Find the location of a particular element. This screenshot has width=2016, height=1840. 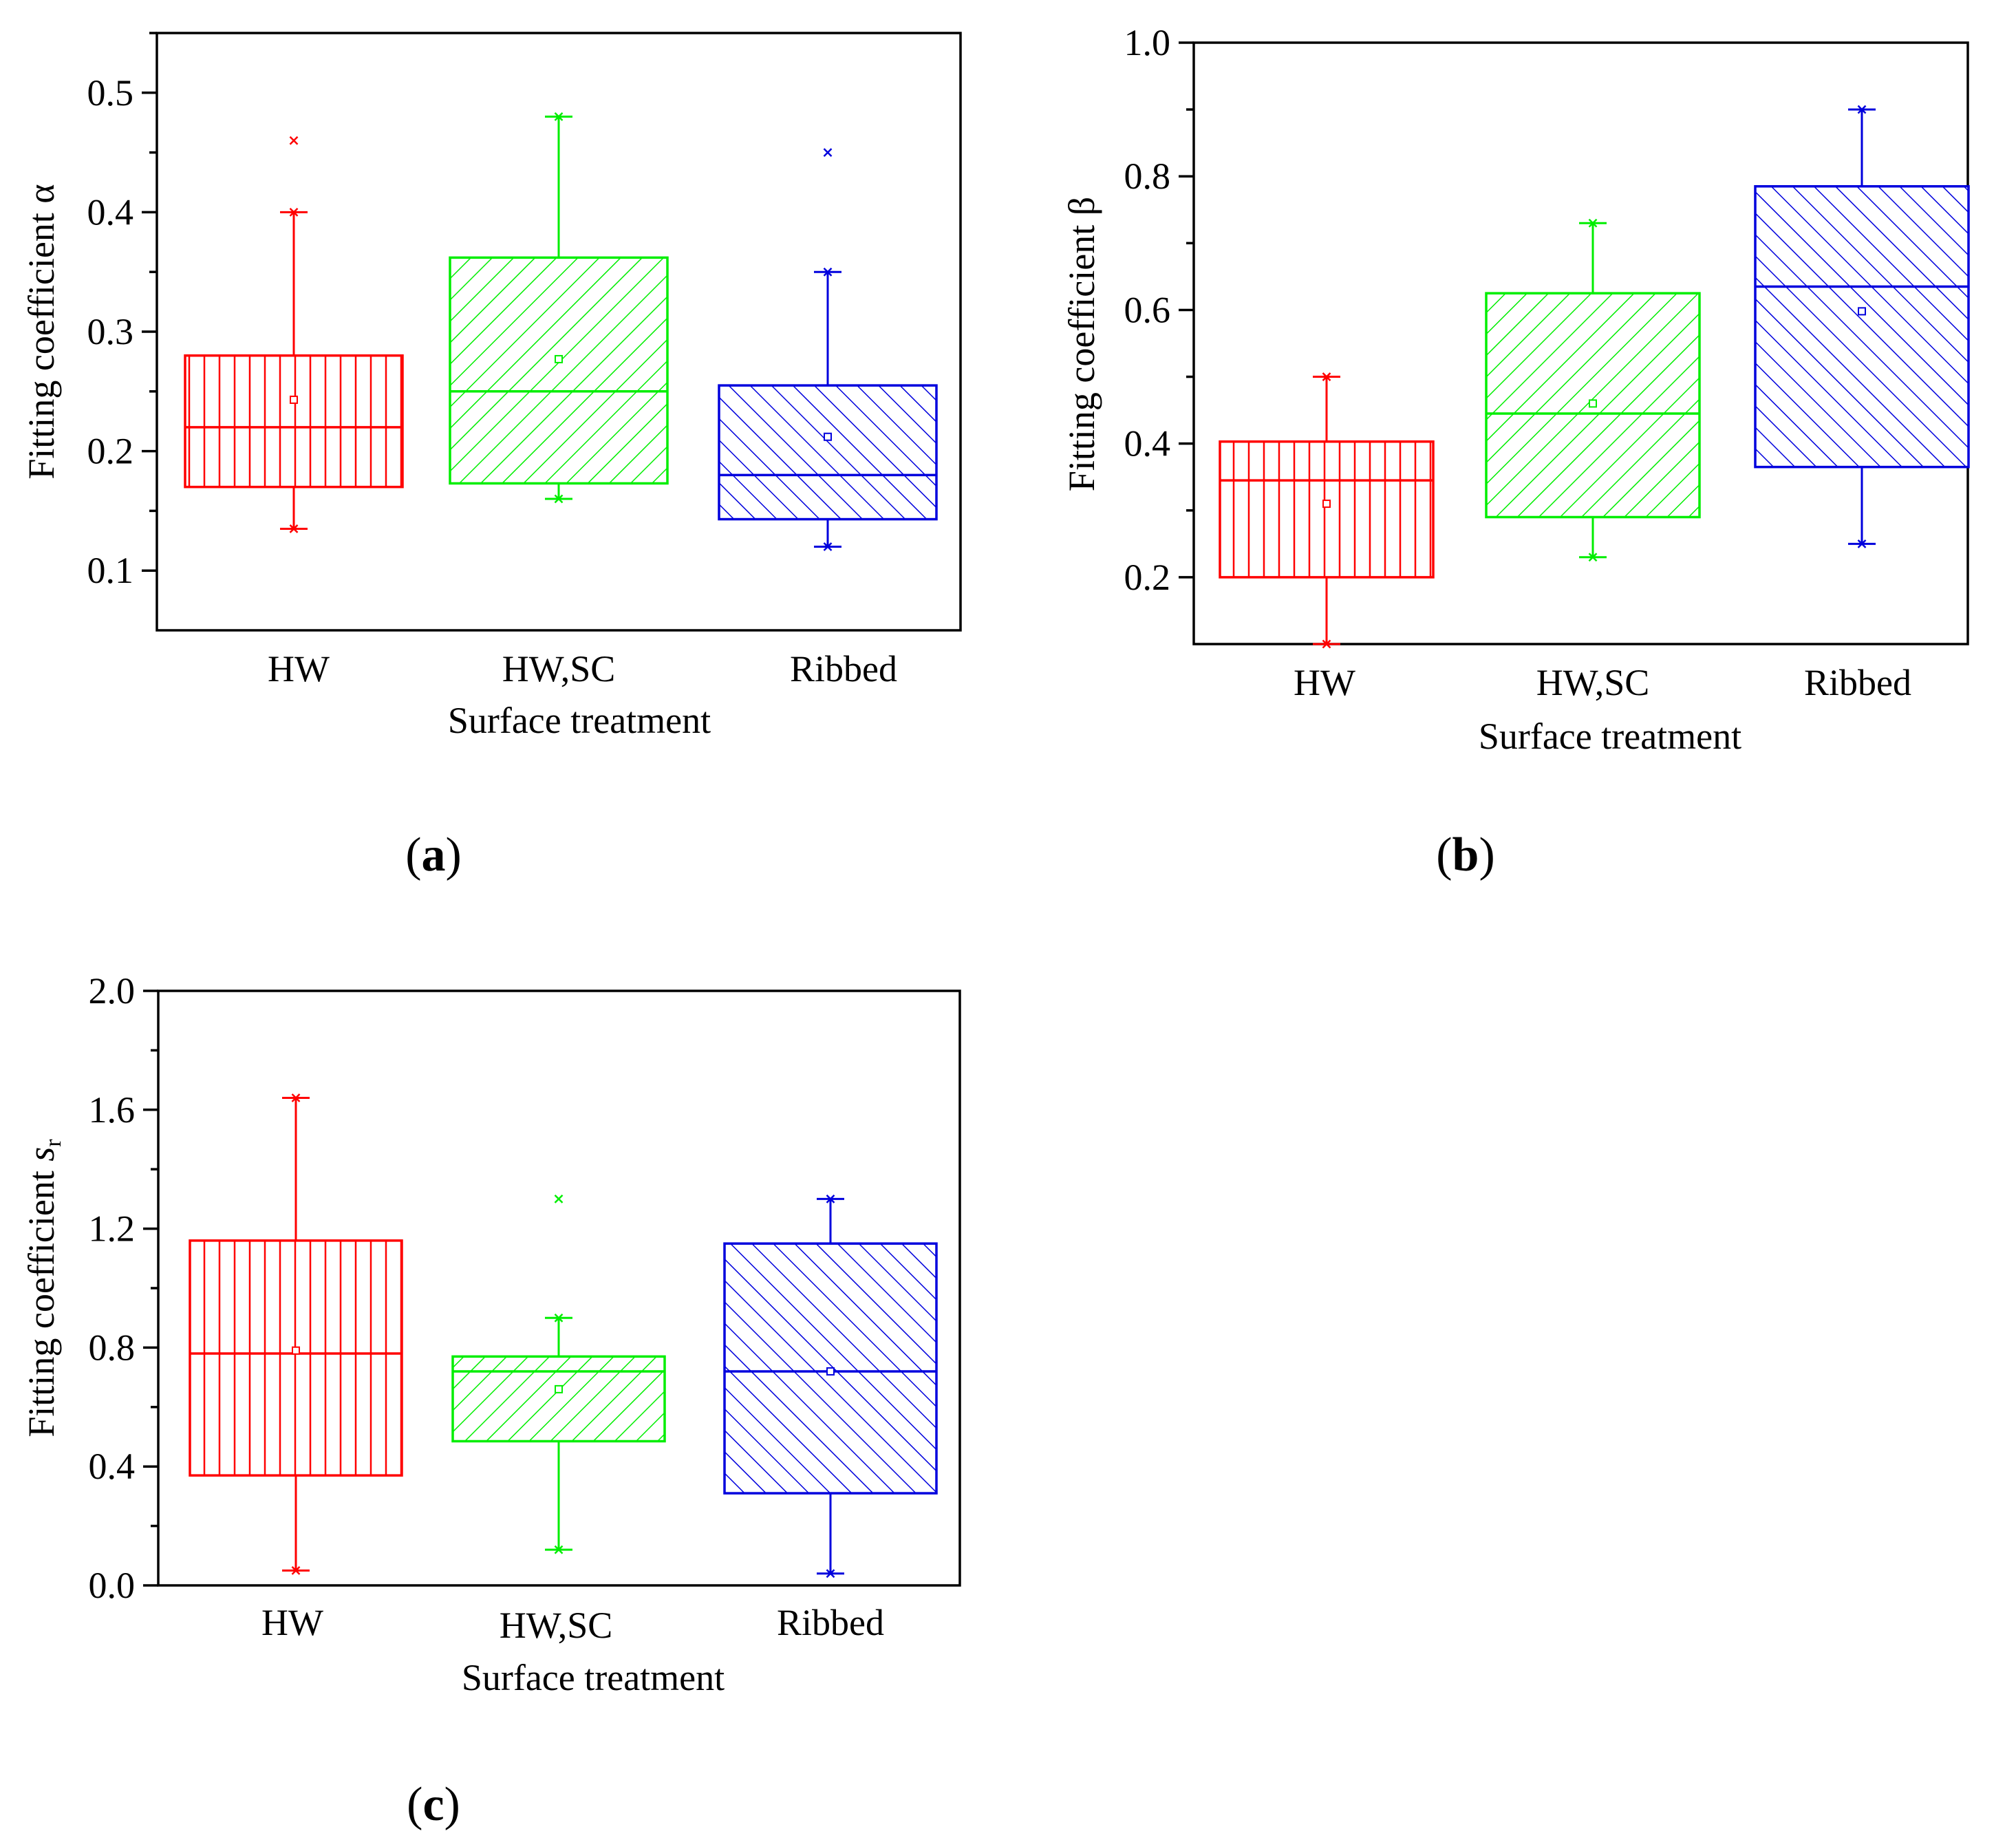

y-ticks: 0.0 0.4 0.8 1.2 1.6 2.0 is located at coordinates (123, 1288).